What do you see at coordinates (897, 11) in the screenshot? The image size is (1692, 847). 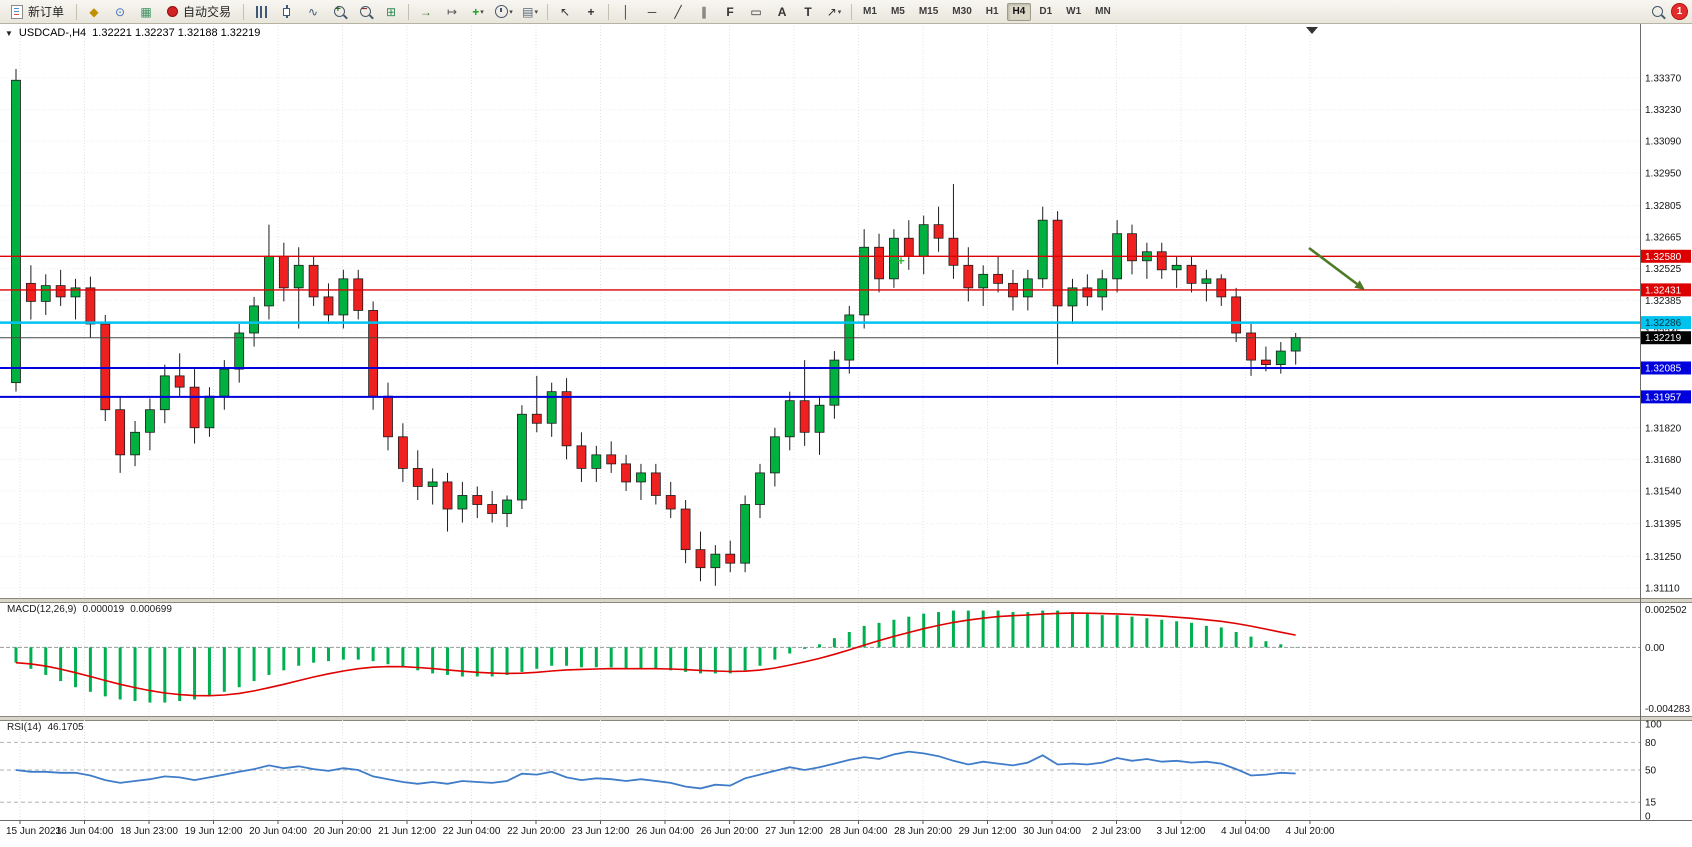 I see `timeframe-button-m5: M5` at bounding box center [897, 11].